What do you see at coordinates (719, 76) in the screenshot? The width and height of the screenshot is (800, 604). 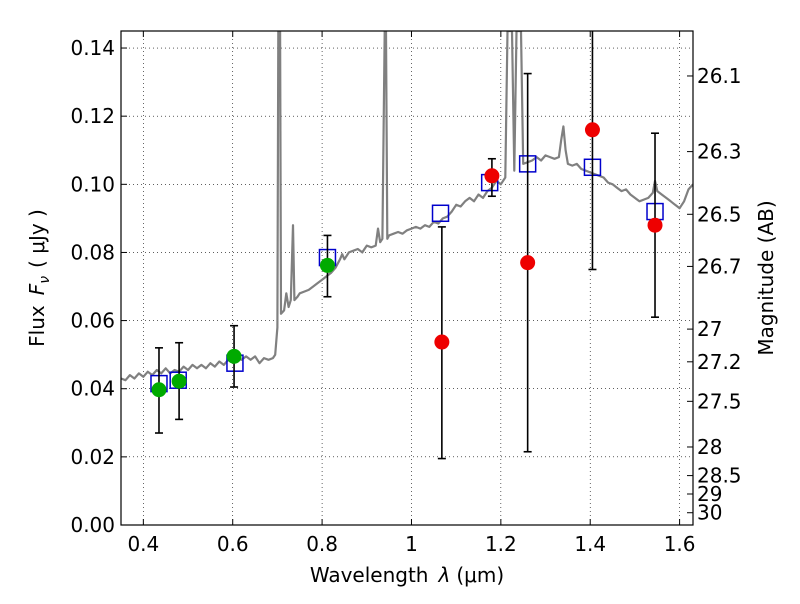 I see `y2-tick-label: 26.1` at bounding box center [719, 76].